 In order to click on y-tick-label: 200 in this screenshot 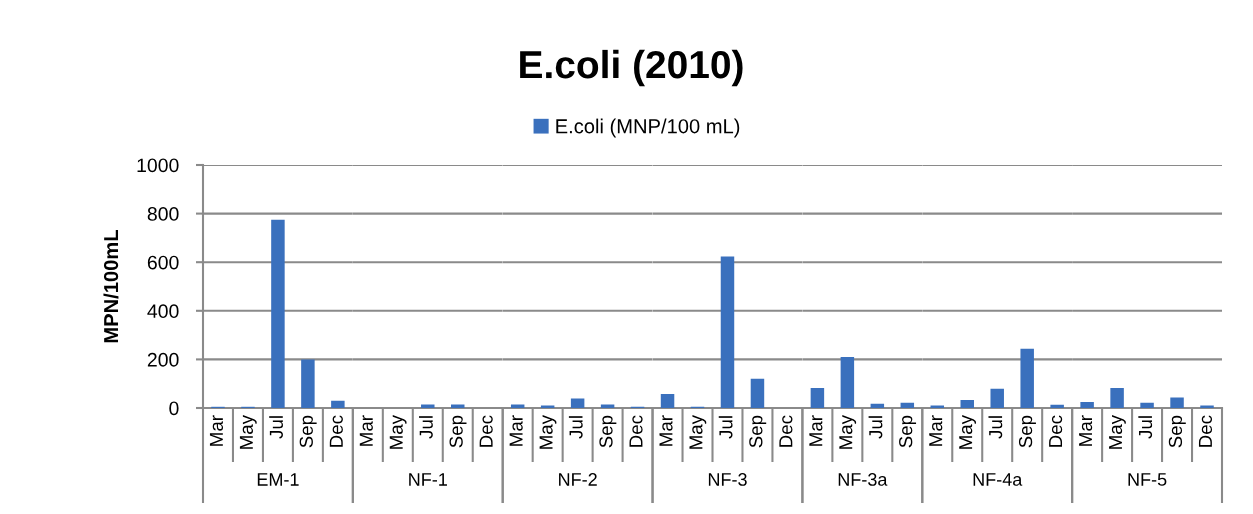, I will do `click(163, 359)`.